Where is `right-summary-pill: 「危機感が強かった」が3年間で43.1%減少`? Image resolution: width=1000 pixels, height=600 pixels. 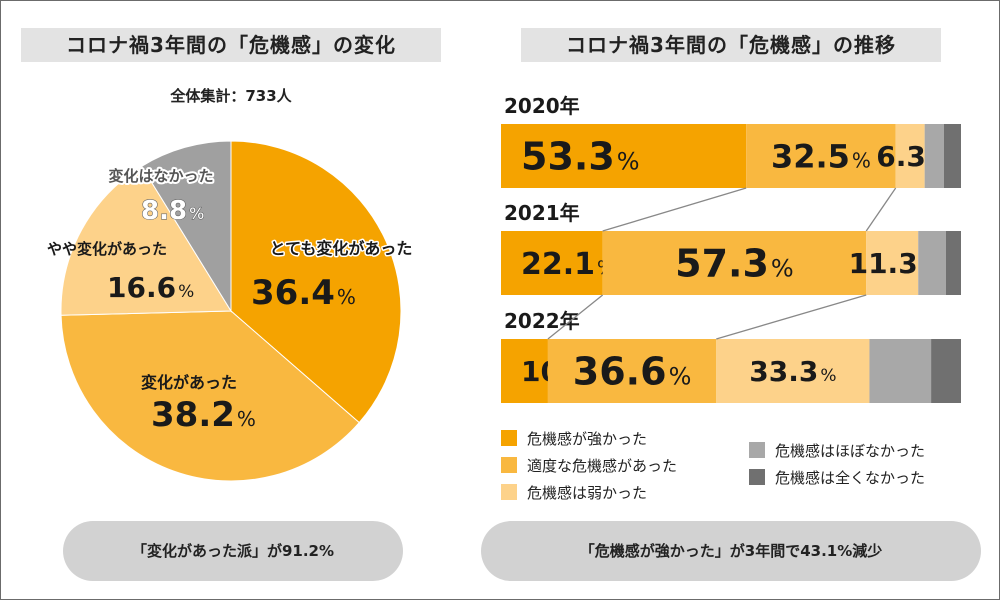 right-summary-pill: 「危機感が強かった」が3年間で43.1%減少 is located at coordinates (731, 551).